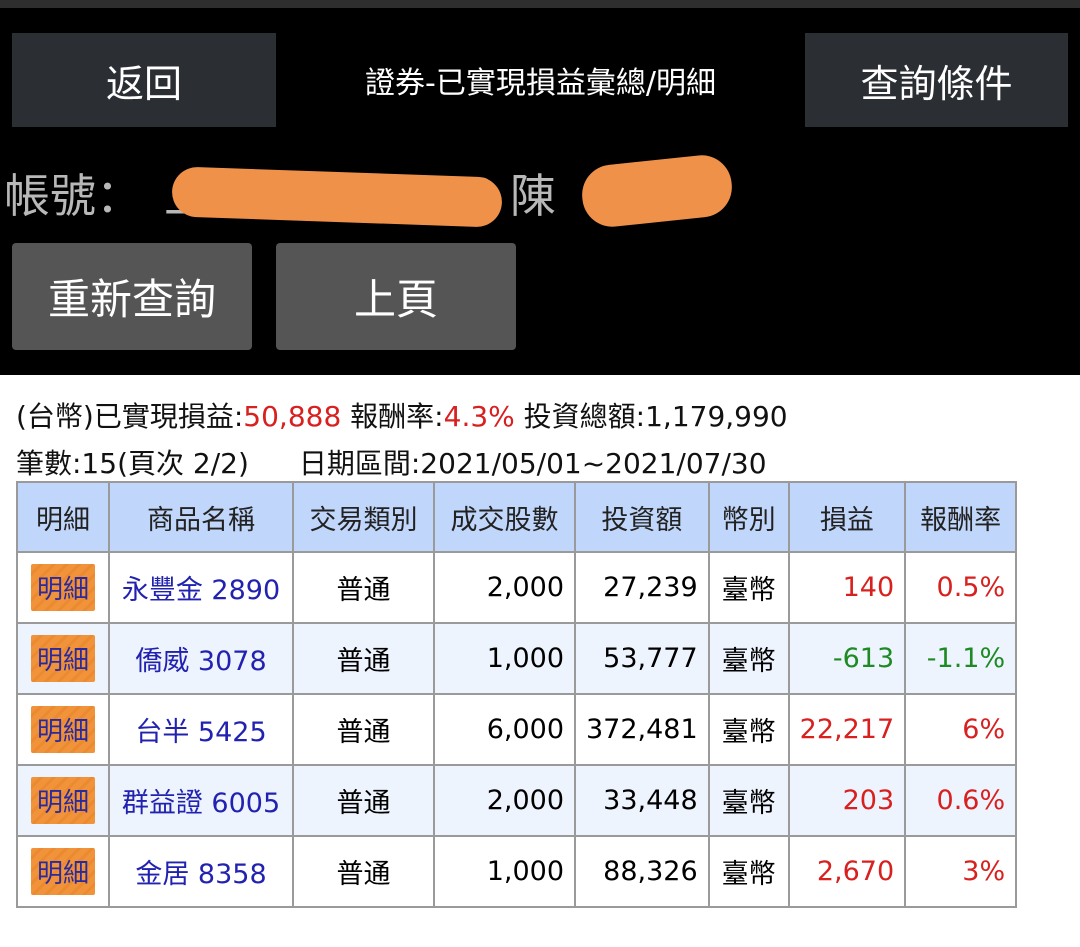 This screenshot has width=1080, height=947. I want to click on pnl-cell: 140, so click(847, 587).